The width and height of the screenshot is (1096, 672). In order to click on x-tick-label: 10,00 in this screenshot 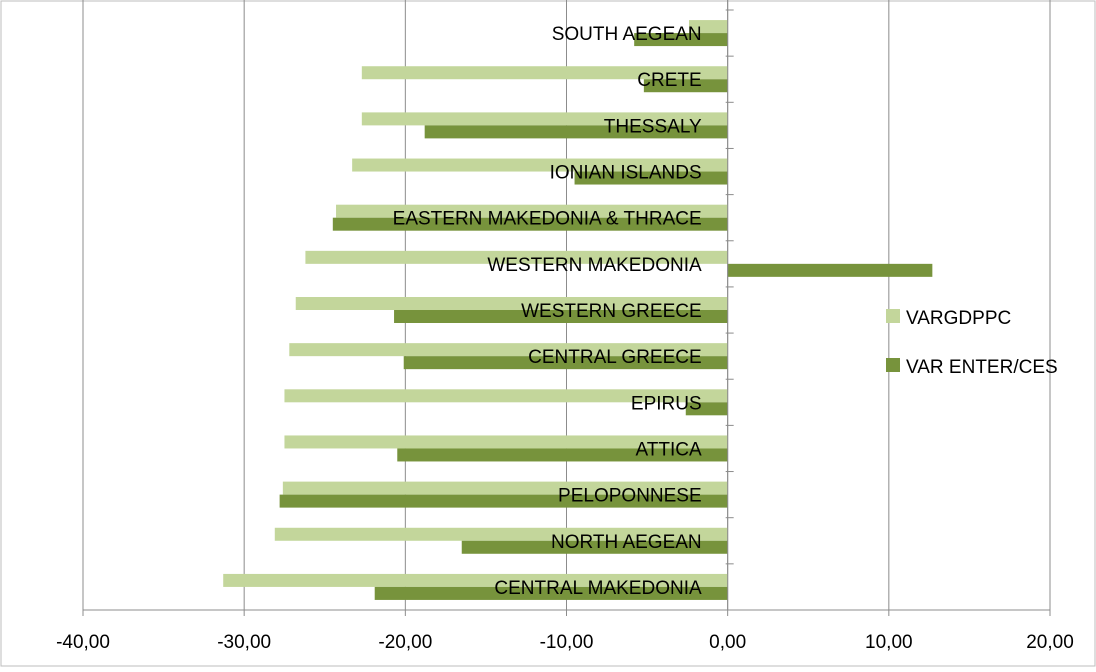, I will do `click(889, 642)`.